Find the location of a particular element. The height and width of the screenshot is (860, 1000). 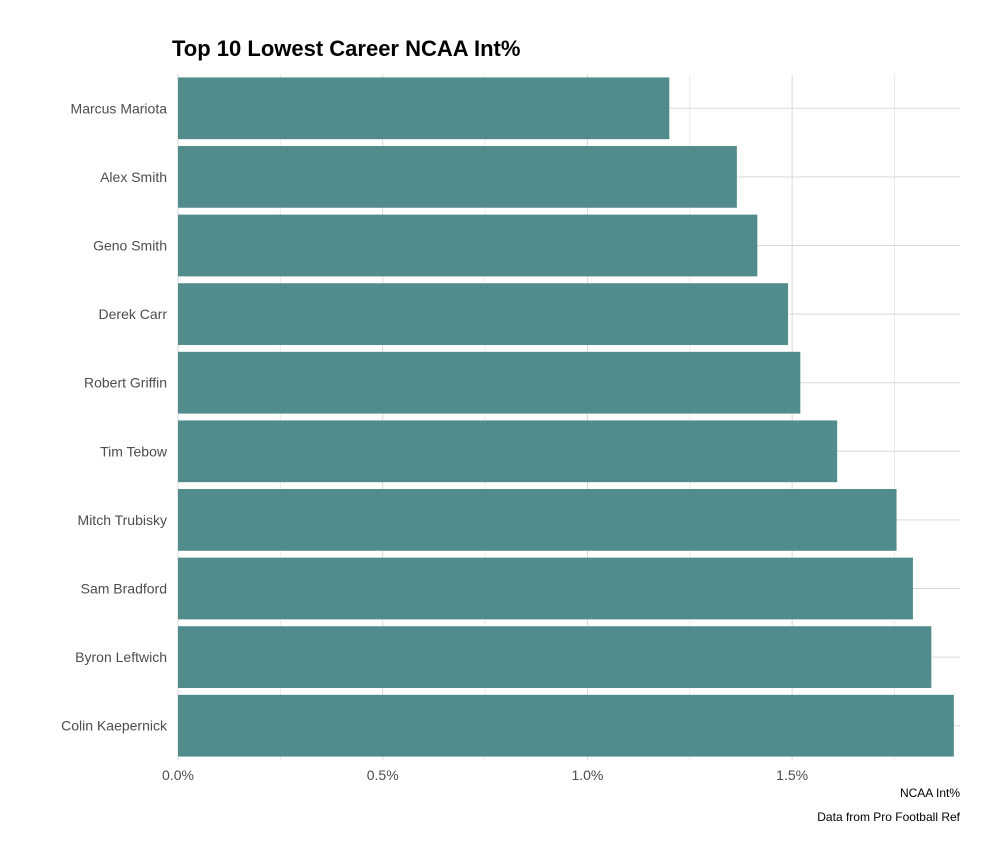

category-label: Byron Leftwich is located at coordinates (121, 657).